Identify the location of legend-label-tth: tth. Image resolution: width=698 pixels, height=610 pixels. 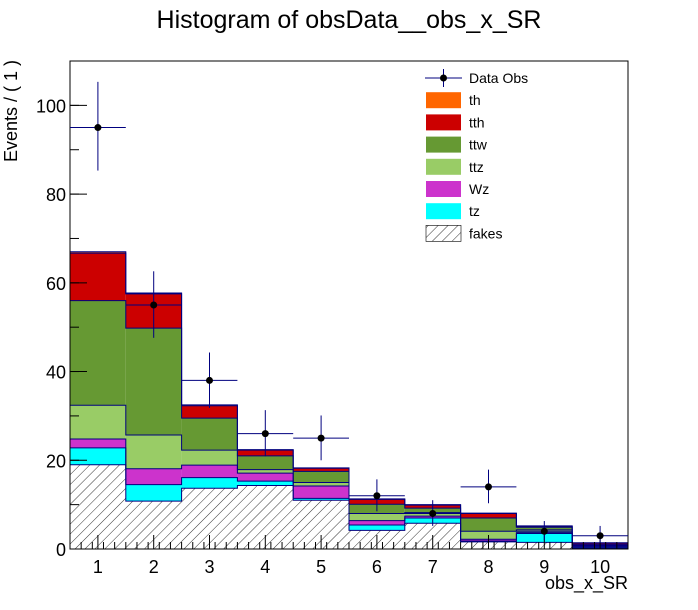
(477, 122).